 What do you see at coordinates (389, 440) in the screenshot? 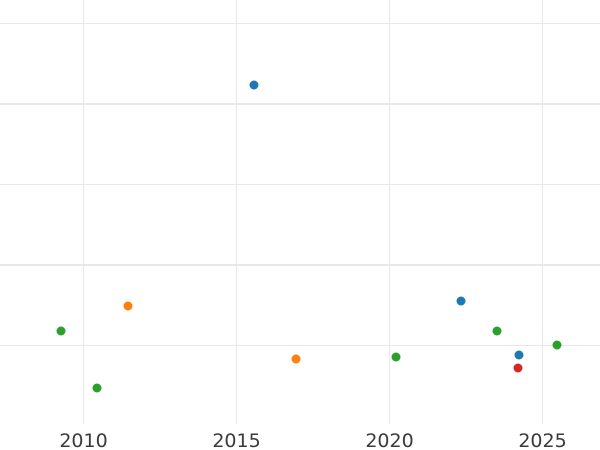
I see `x-tick-label-2020: 2020` at bounding box center [389, 440].